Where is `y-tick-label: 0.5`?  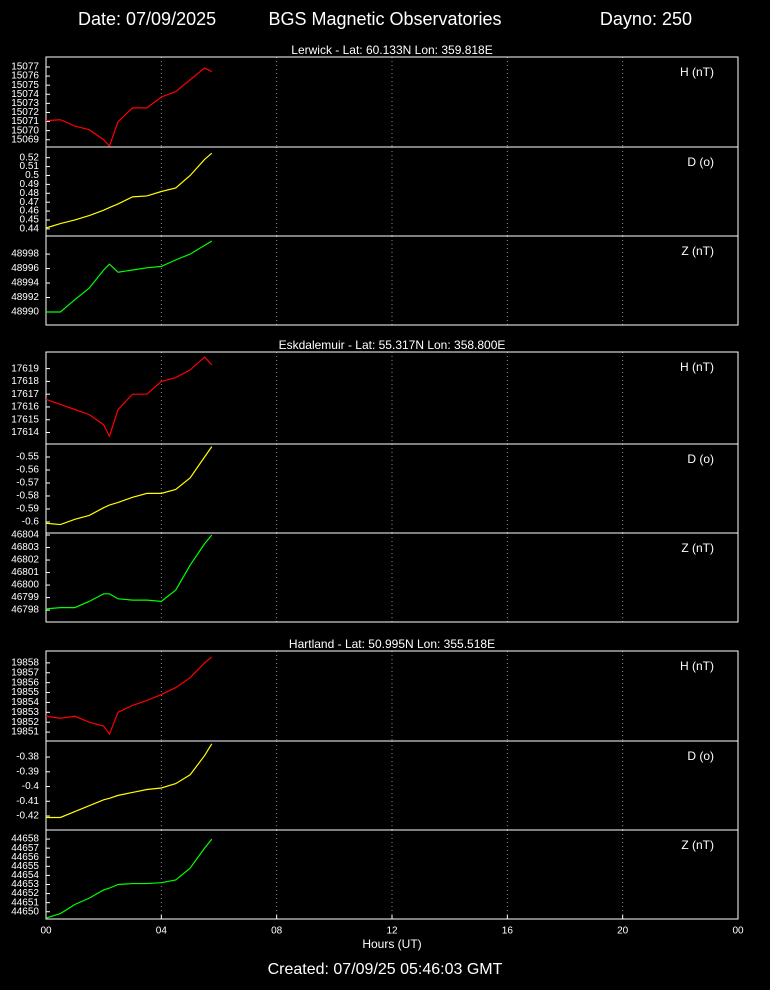 y-tick-label: 0.5 is located at coordinates (32, 175).